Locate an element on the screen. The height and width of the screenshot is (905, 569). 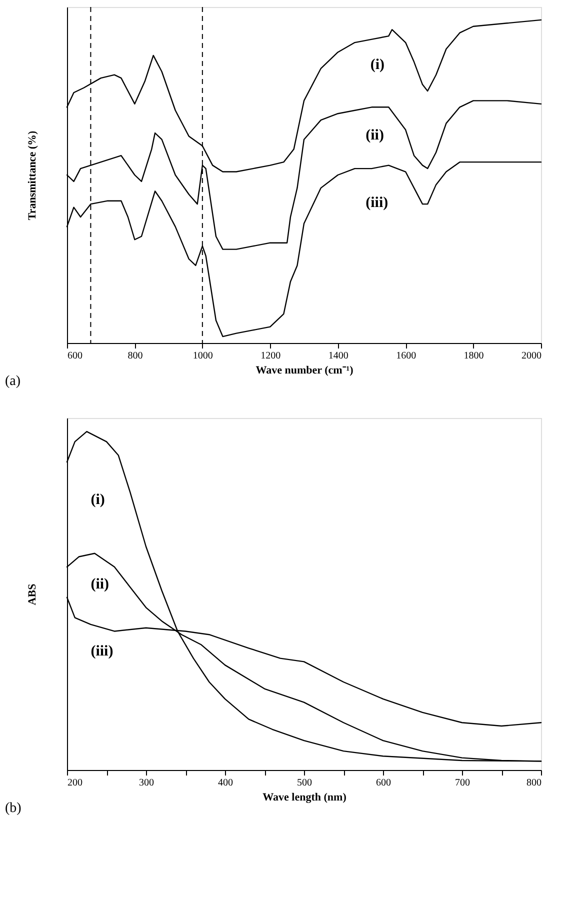
x-tick-label: 700 is located at coordinates (462, 783).